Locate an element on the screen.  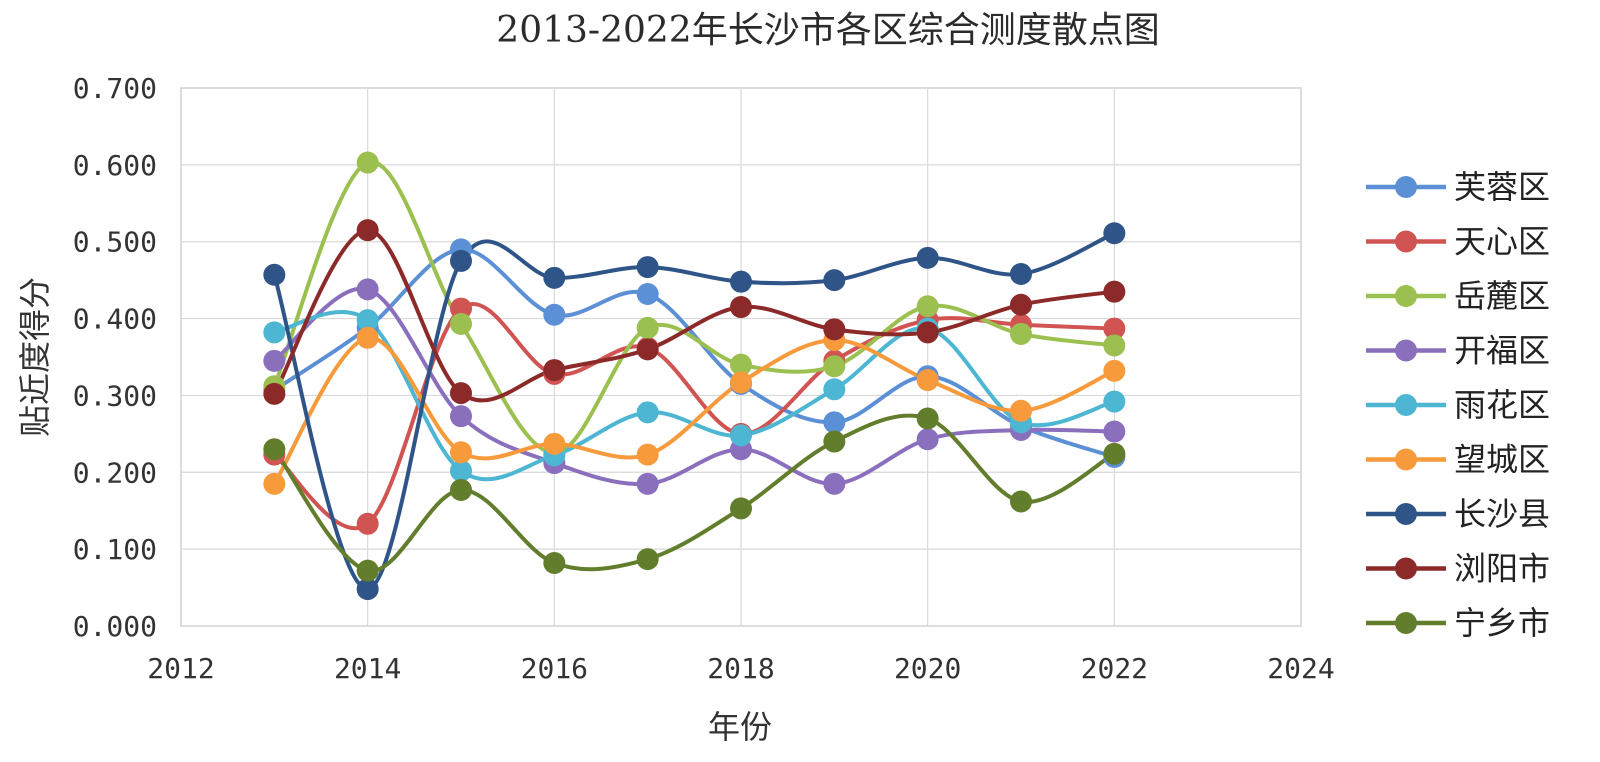
legend-label: 望城区 is located at coordinates (1502, 460).